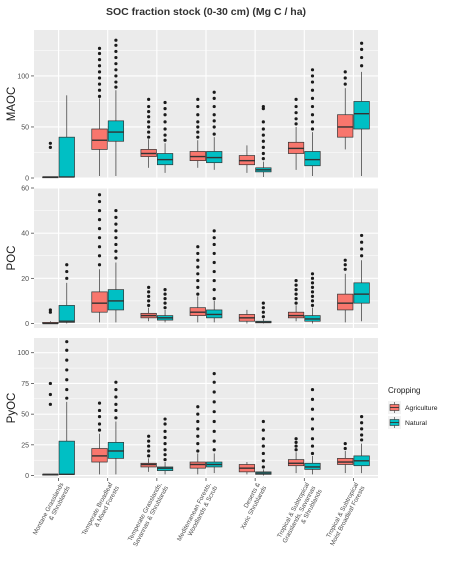  Describe the element at coordinates (25, 189) in the screenshot. I see `y-tick-label: 60` at that location.